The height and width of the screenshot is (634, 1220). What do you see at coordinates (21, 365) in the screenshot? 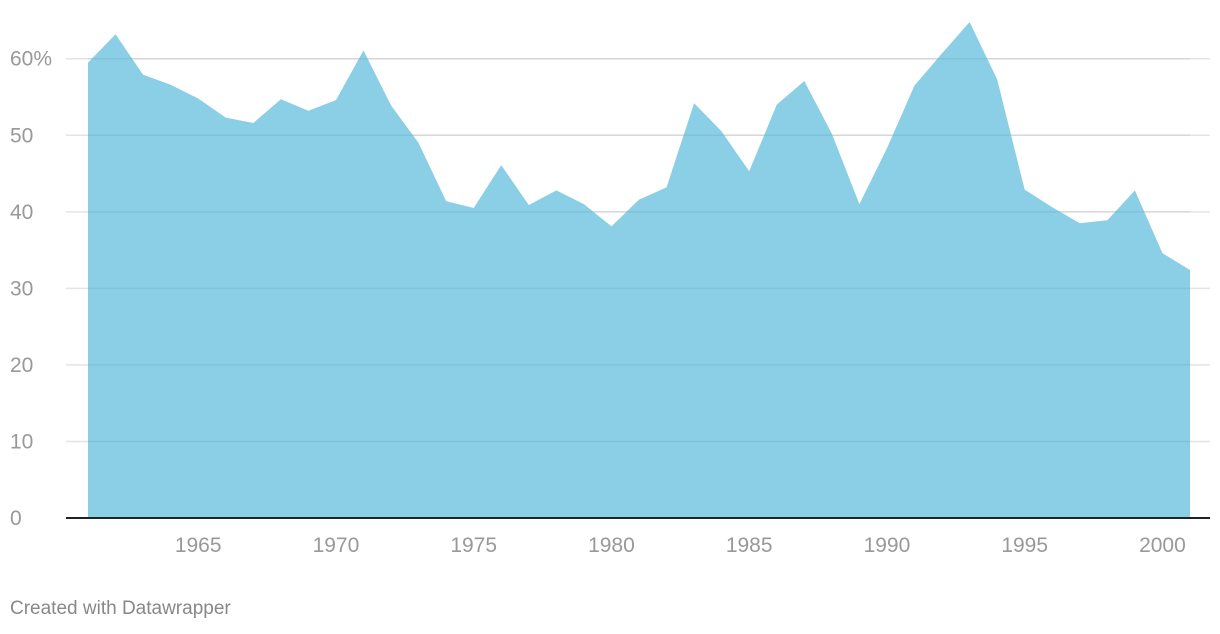
I see `y-tick-label: 20` at bounding box center [21, 365].